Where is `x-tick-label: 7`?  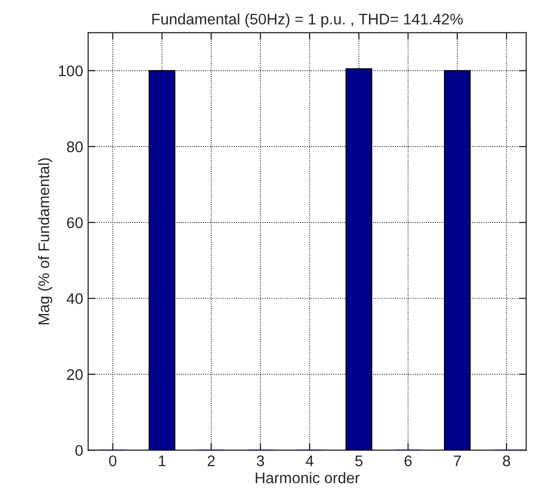
x-tick-label: 7 is located at coordinates (457, 461).